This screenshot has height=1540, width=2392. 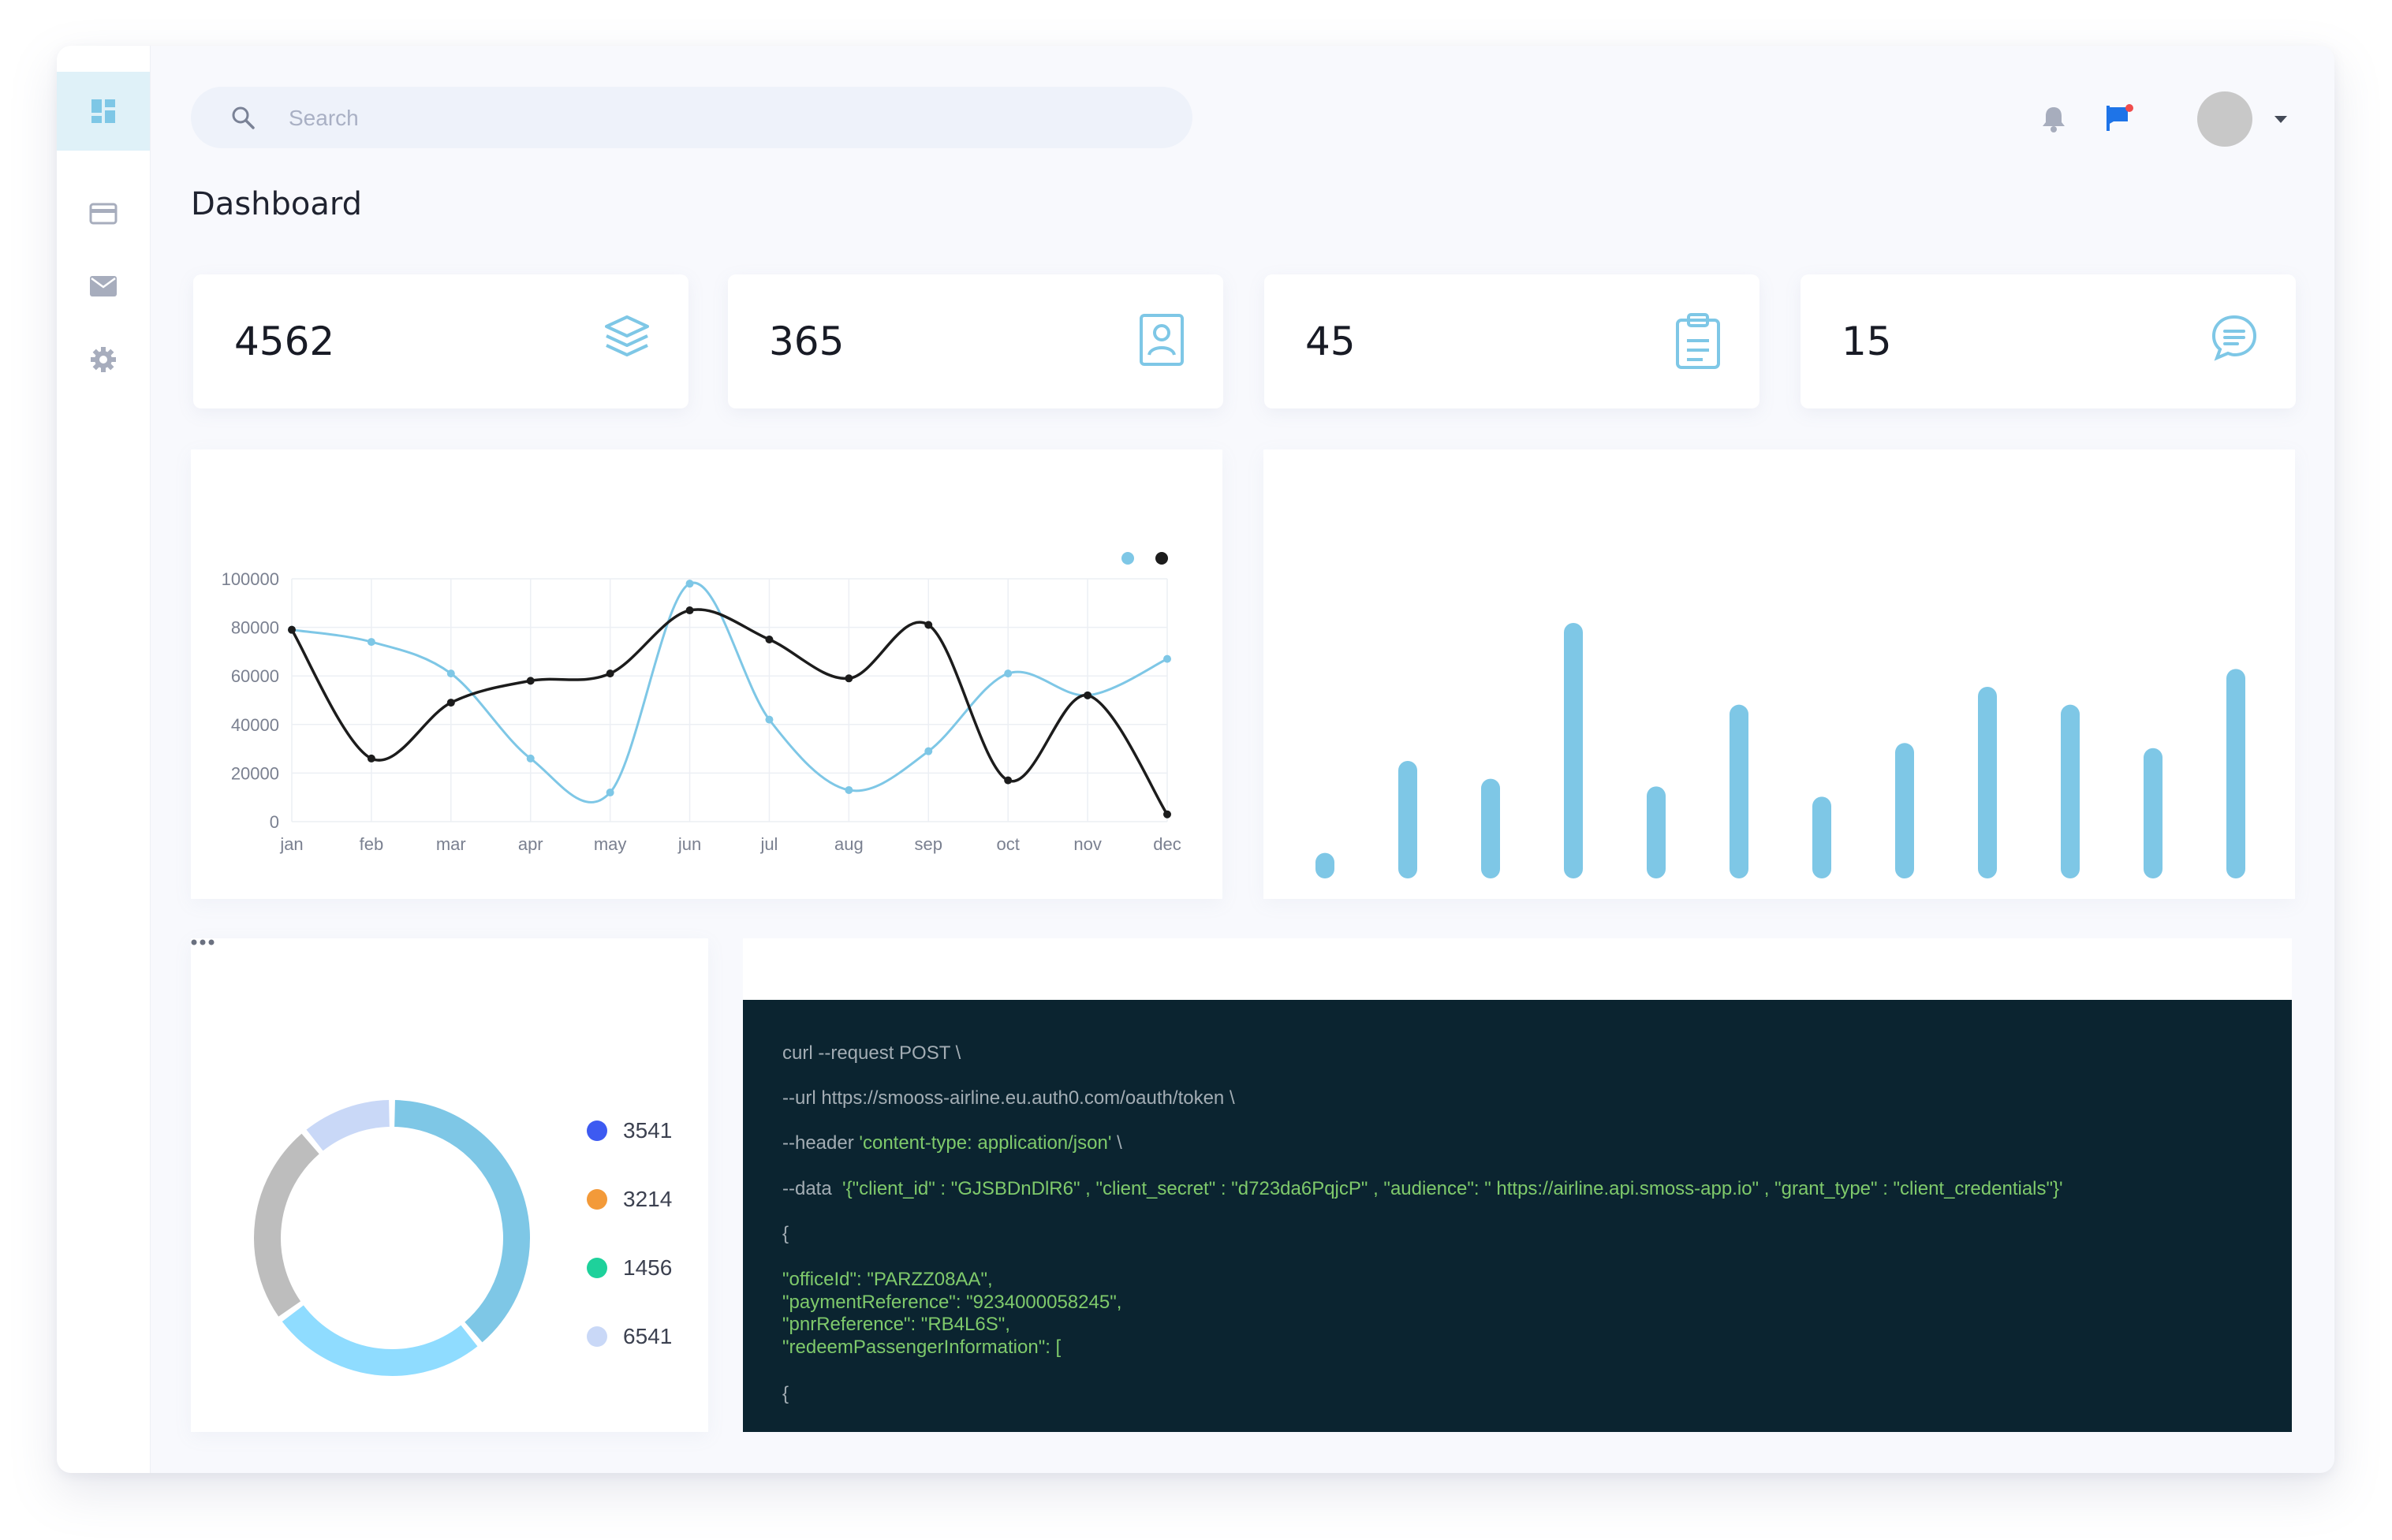 I want to click on stat-value: 15, so click(x=1867, y=341).